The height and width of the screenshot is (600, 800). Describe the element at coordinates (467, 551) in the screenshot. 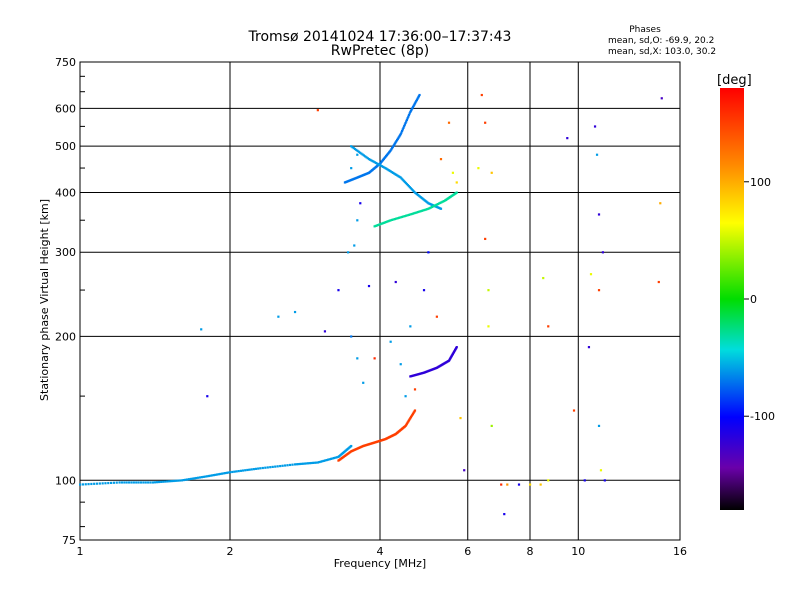

I see `x-tick-label: 6` at that location.